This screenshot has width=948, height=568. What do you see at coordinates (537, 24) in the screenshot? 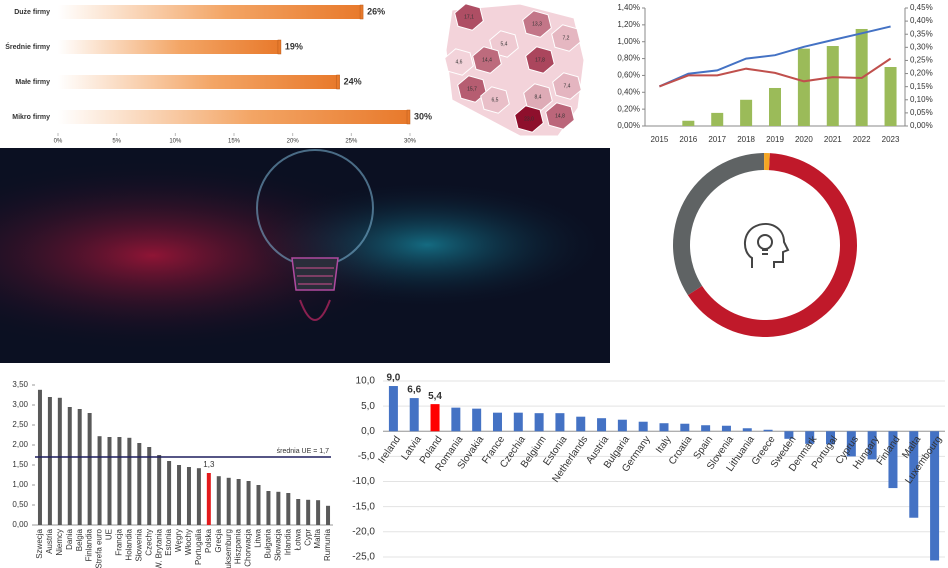
I see `region-label: 13,3` at bounding box center [537, 24].